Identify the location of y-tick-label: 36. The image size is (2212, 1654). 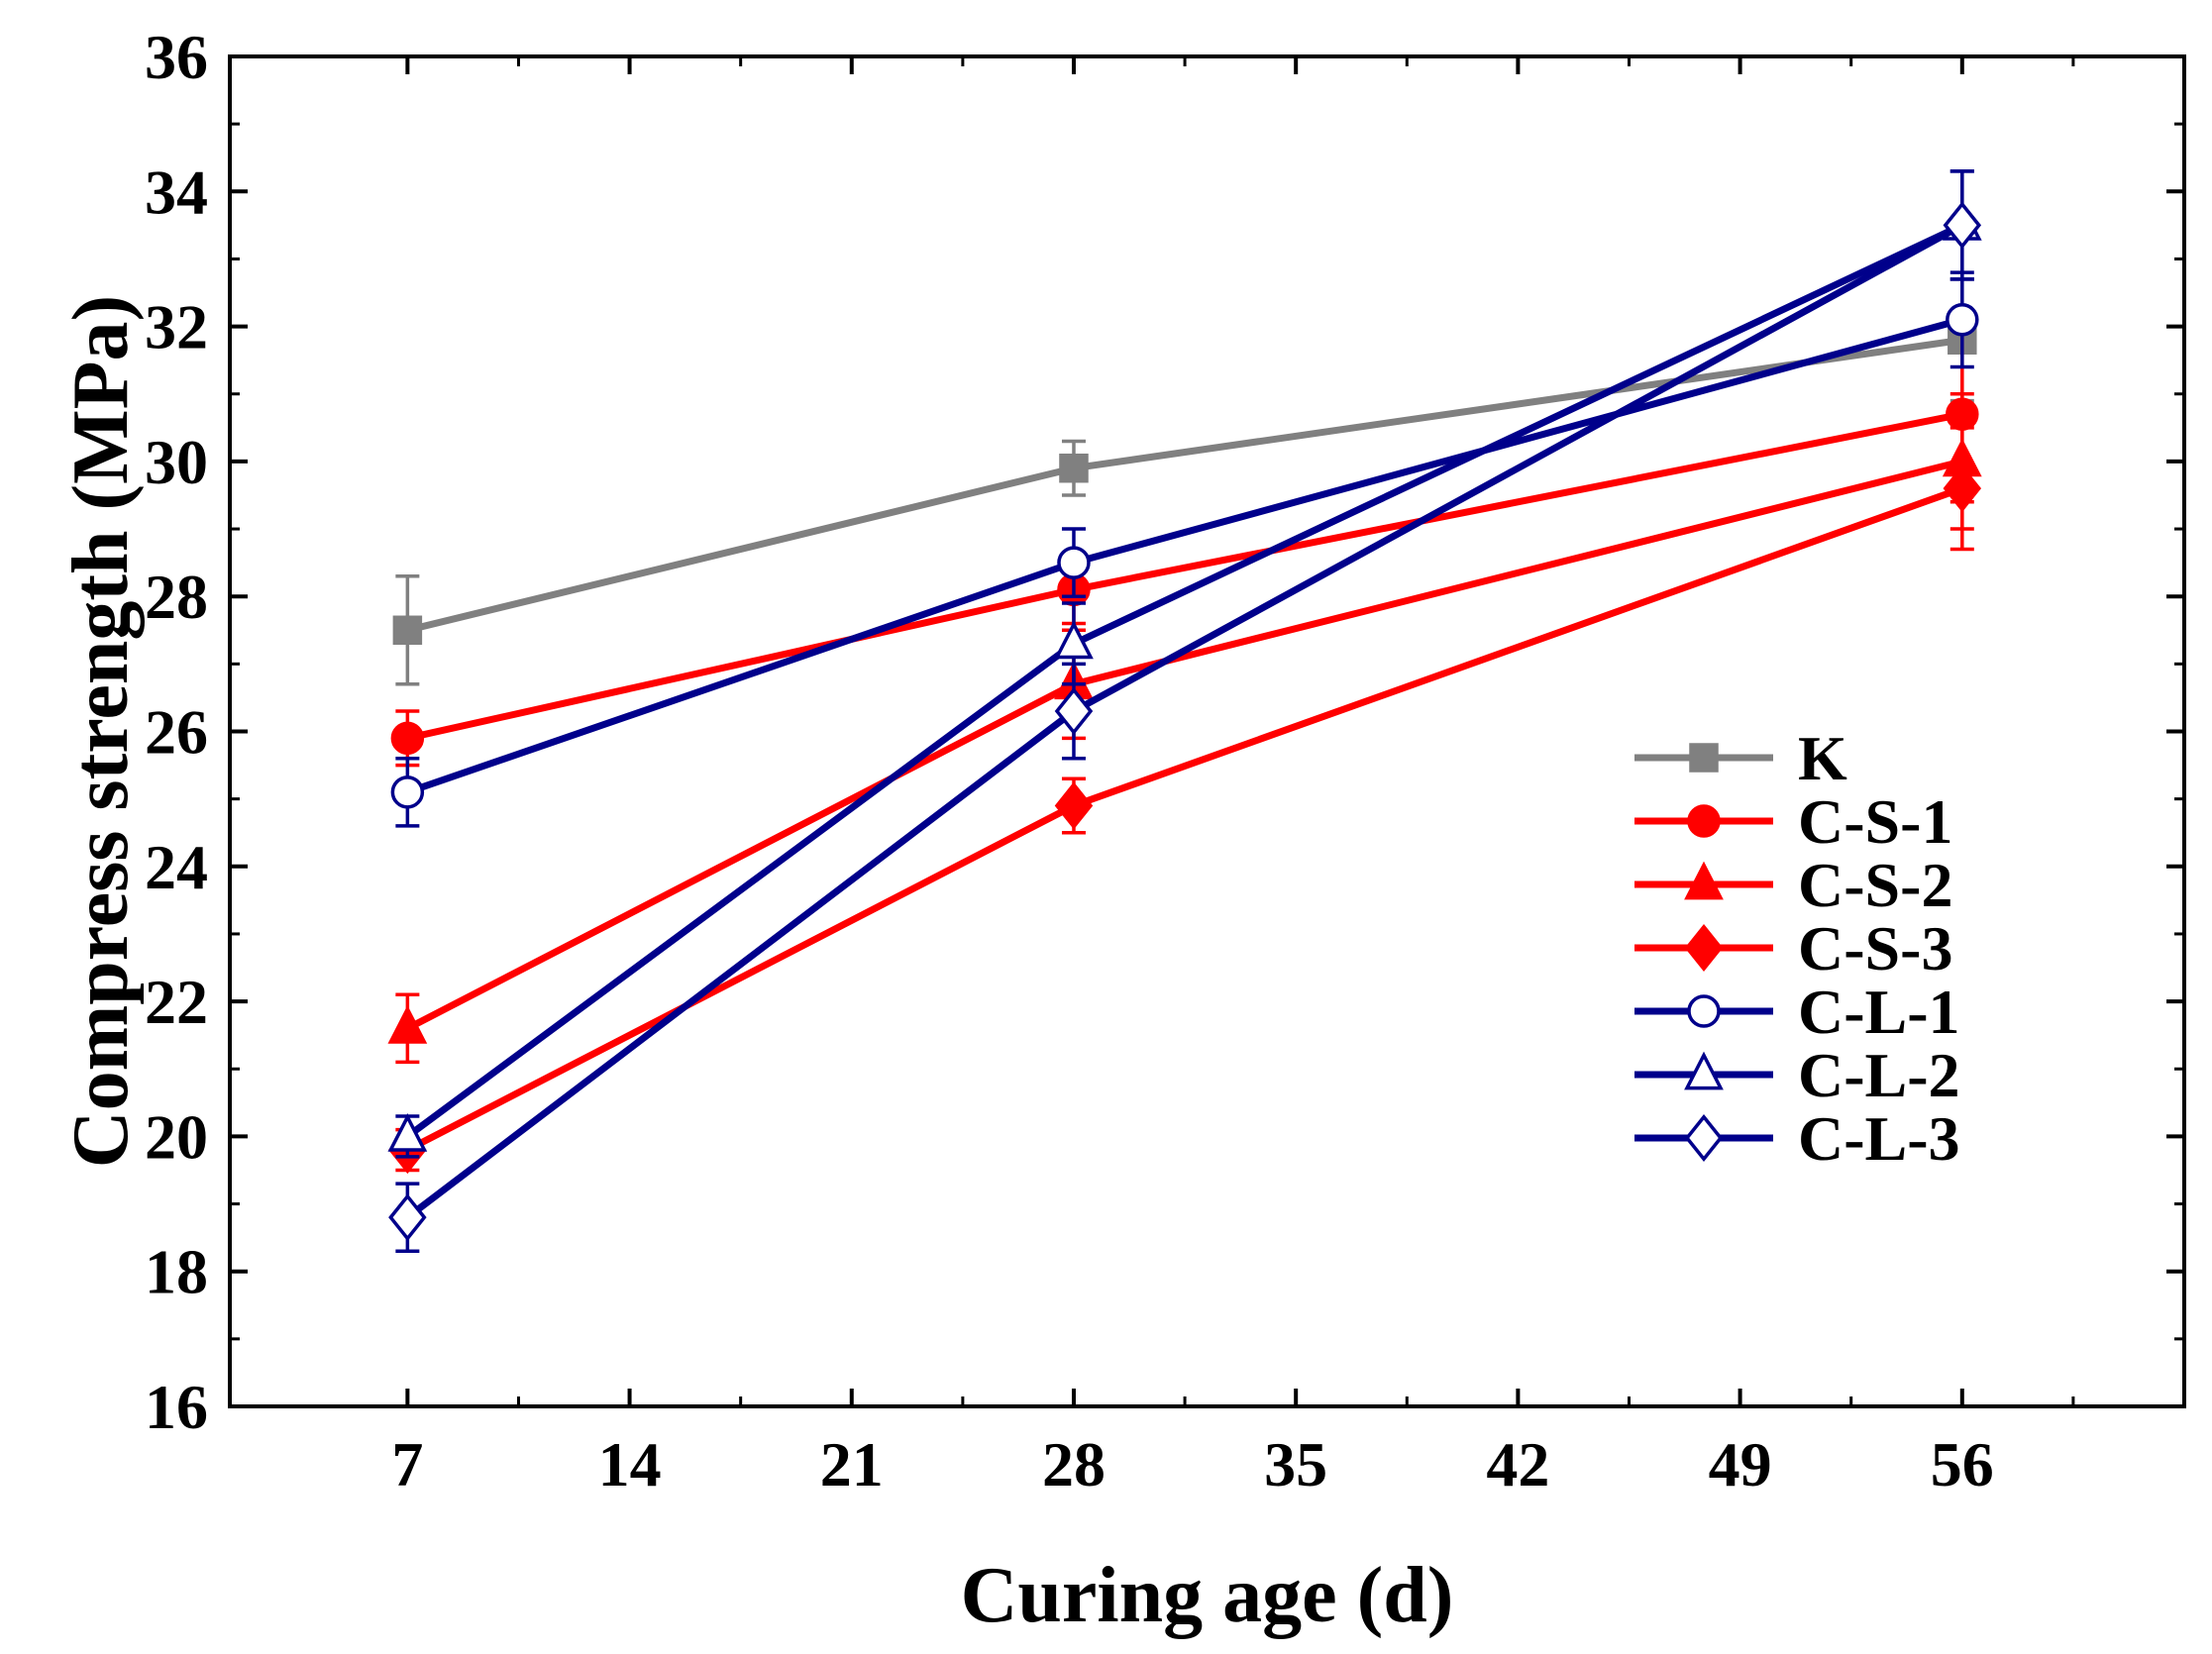
(176, 57).